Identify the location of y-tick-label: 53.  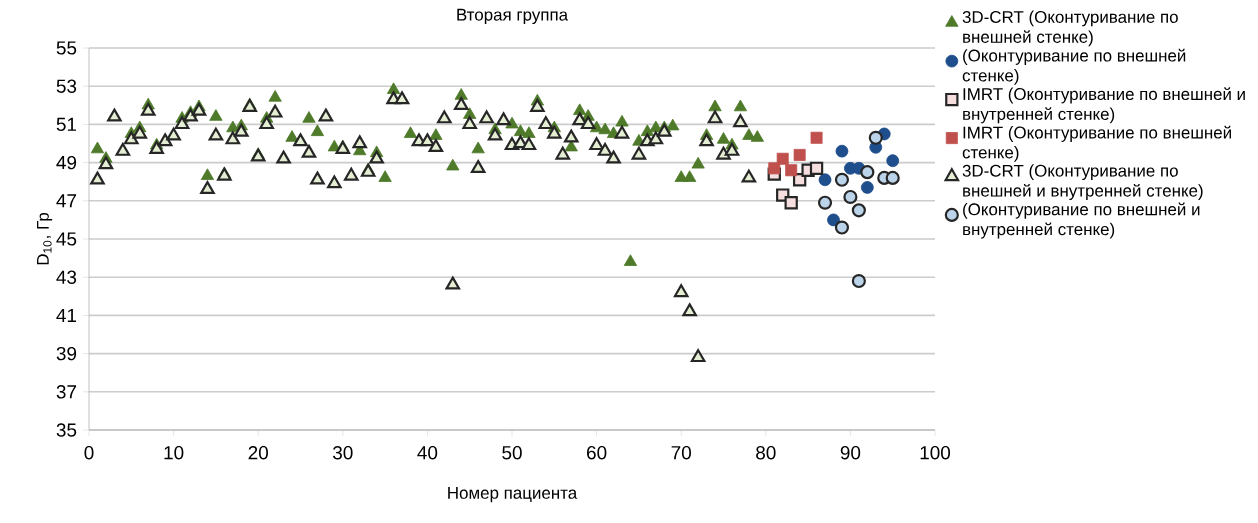
(66, 86).